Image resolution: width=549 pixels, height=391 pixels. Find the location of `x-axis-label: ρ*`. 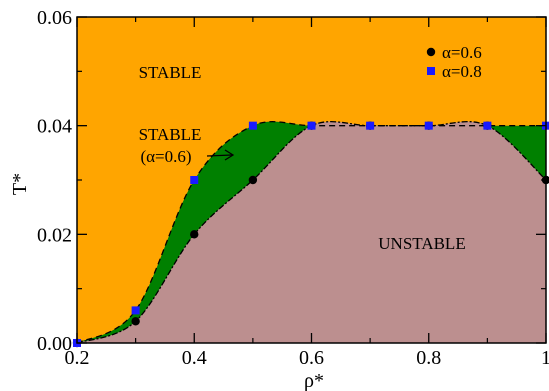

x-axis-label: ρ* is located at coordinates (314, 380).